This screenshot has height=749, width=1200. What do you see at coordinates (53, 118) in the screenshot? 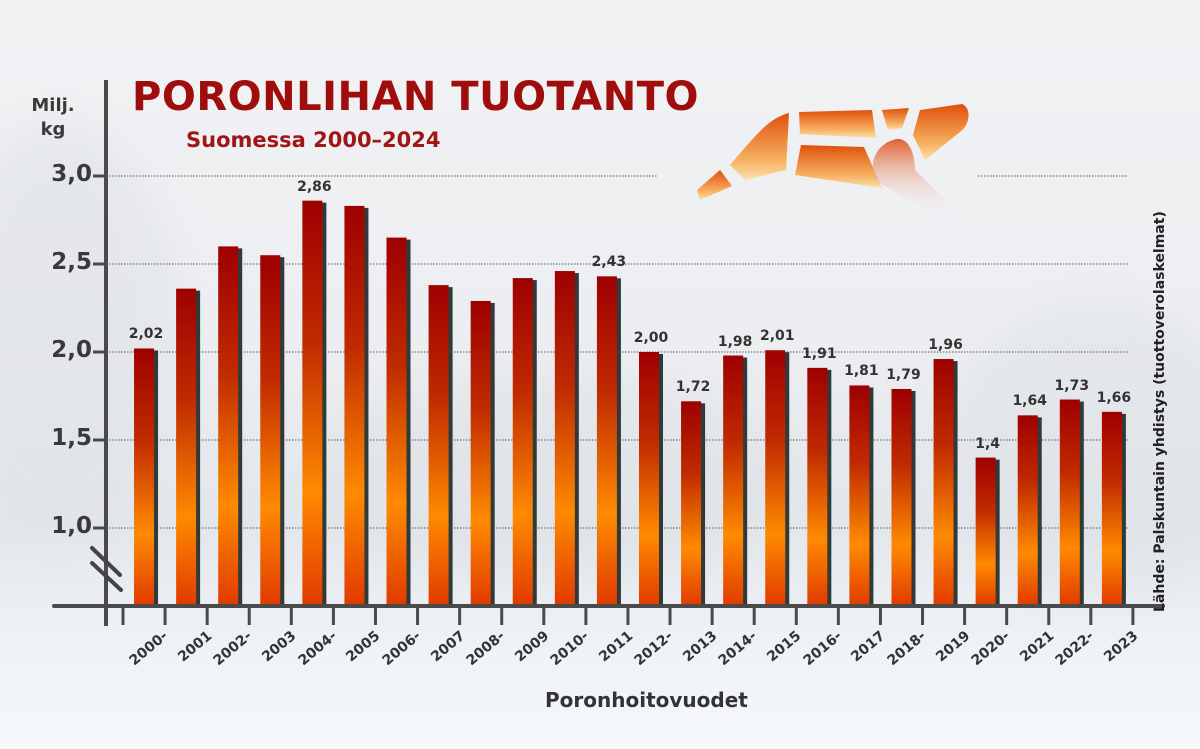
I see `y-axis-unit-label: Milj. kg` at bounding box center [53, 118].